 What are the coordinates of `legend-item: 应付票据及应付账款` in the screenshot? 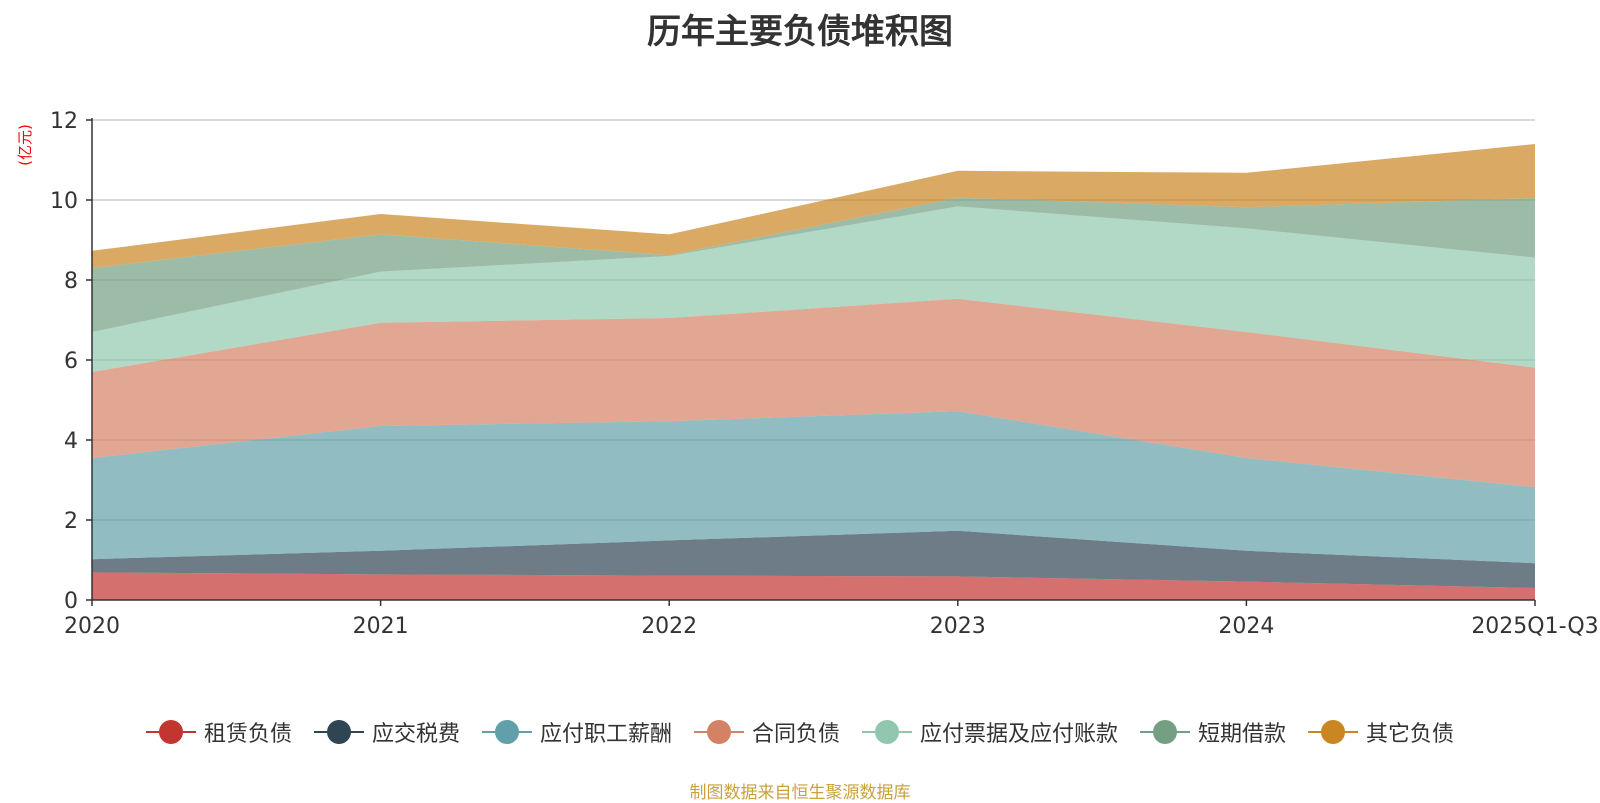 It's located at (990, 732).